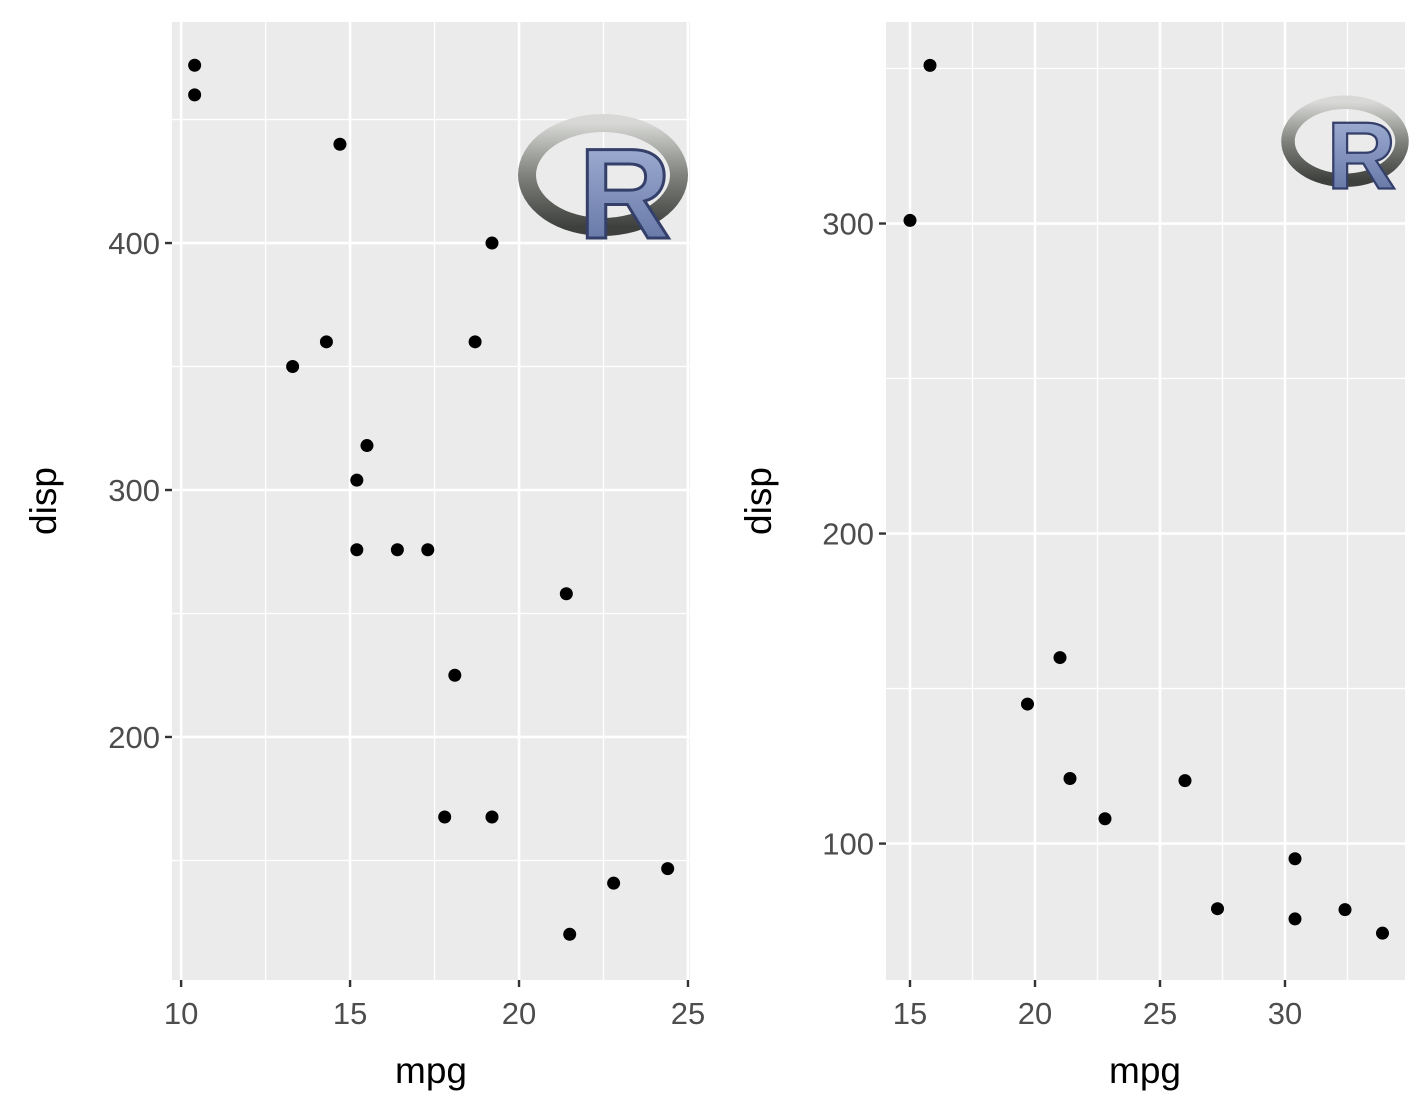  Describe the element at coordinates (181, 1013) in the screenshot. I see `x-tick-label: 10` at that location.